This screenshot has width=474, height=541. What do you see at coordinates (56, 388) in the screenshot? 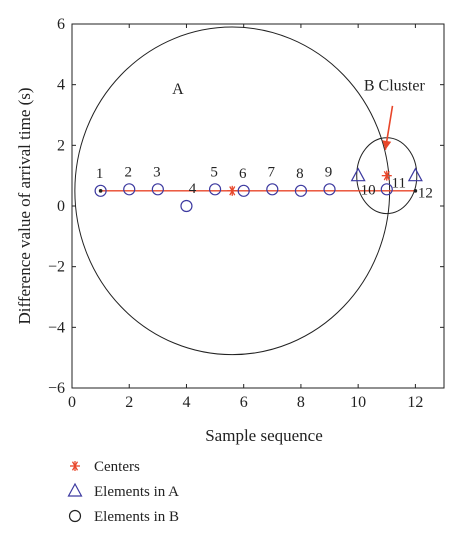
I see `y-tick-label: −6` at bounding box center [56, 388].